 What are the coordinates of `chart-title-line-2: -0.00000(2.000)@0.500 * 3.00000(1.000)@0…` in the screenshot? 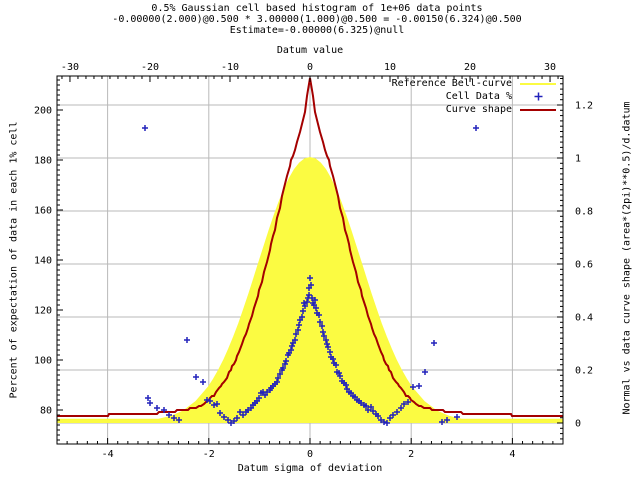 It's located at (317, 19).